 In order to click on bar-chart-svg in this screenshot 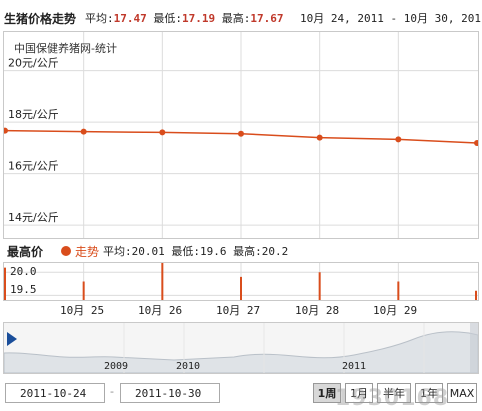, I will do `click(241, 281)`.